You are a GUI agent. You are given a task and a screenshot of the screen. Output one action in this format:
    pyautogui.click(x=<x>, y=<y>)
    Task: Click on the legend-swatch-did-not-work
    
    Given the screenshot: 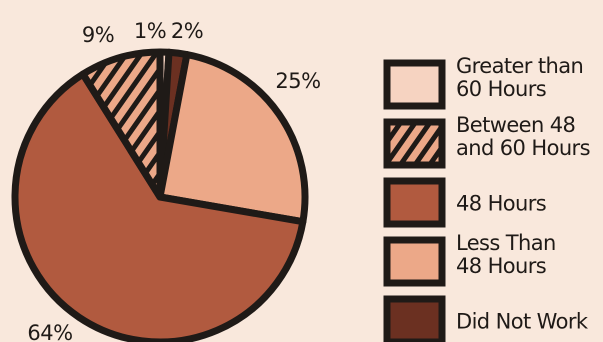 What is the action you would take?
    pyautogui.click(x=414, y=318)
    